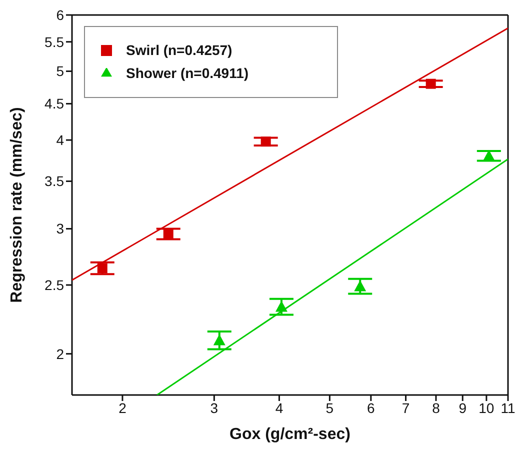 The width and height of the screenshot is (517, 451). I want to click on y-tick-label: 2, so click(60, 354).